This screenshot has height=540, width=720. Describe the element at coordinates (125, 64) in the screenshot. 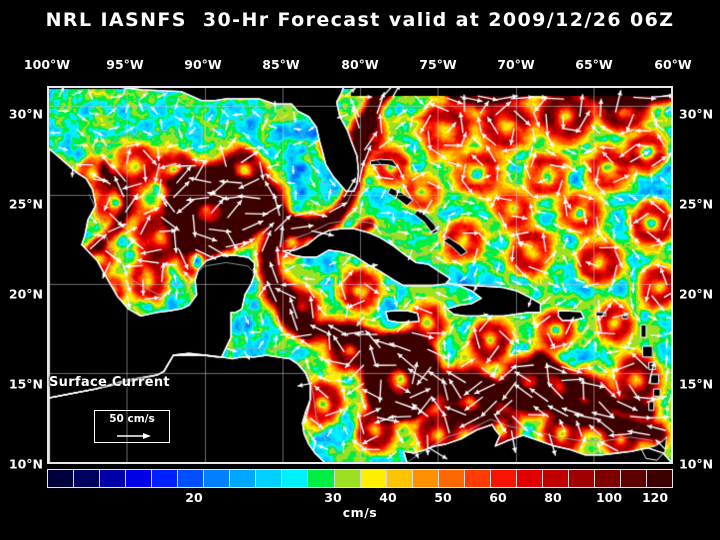

I see `lon-tick-label: 95°W` at that location.